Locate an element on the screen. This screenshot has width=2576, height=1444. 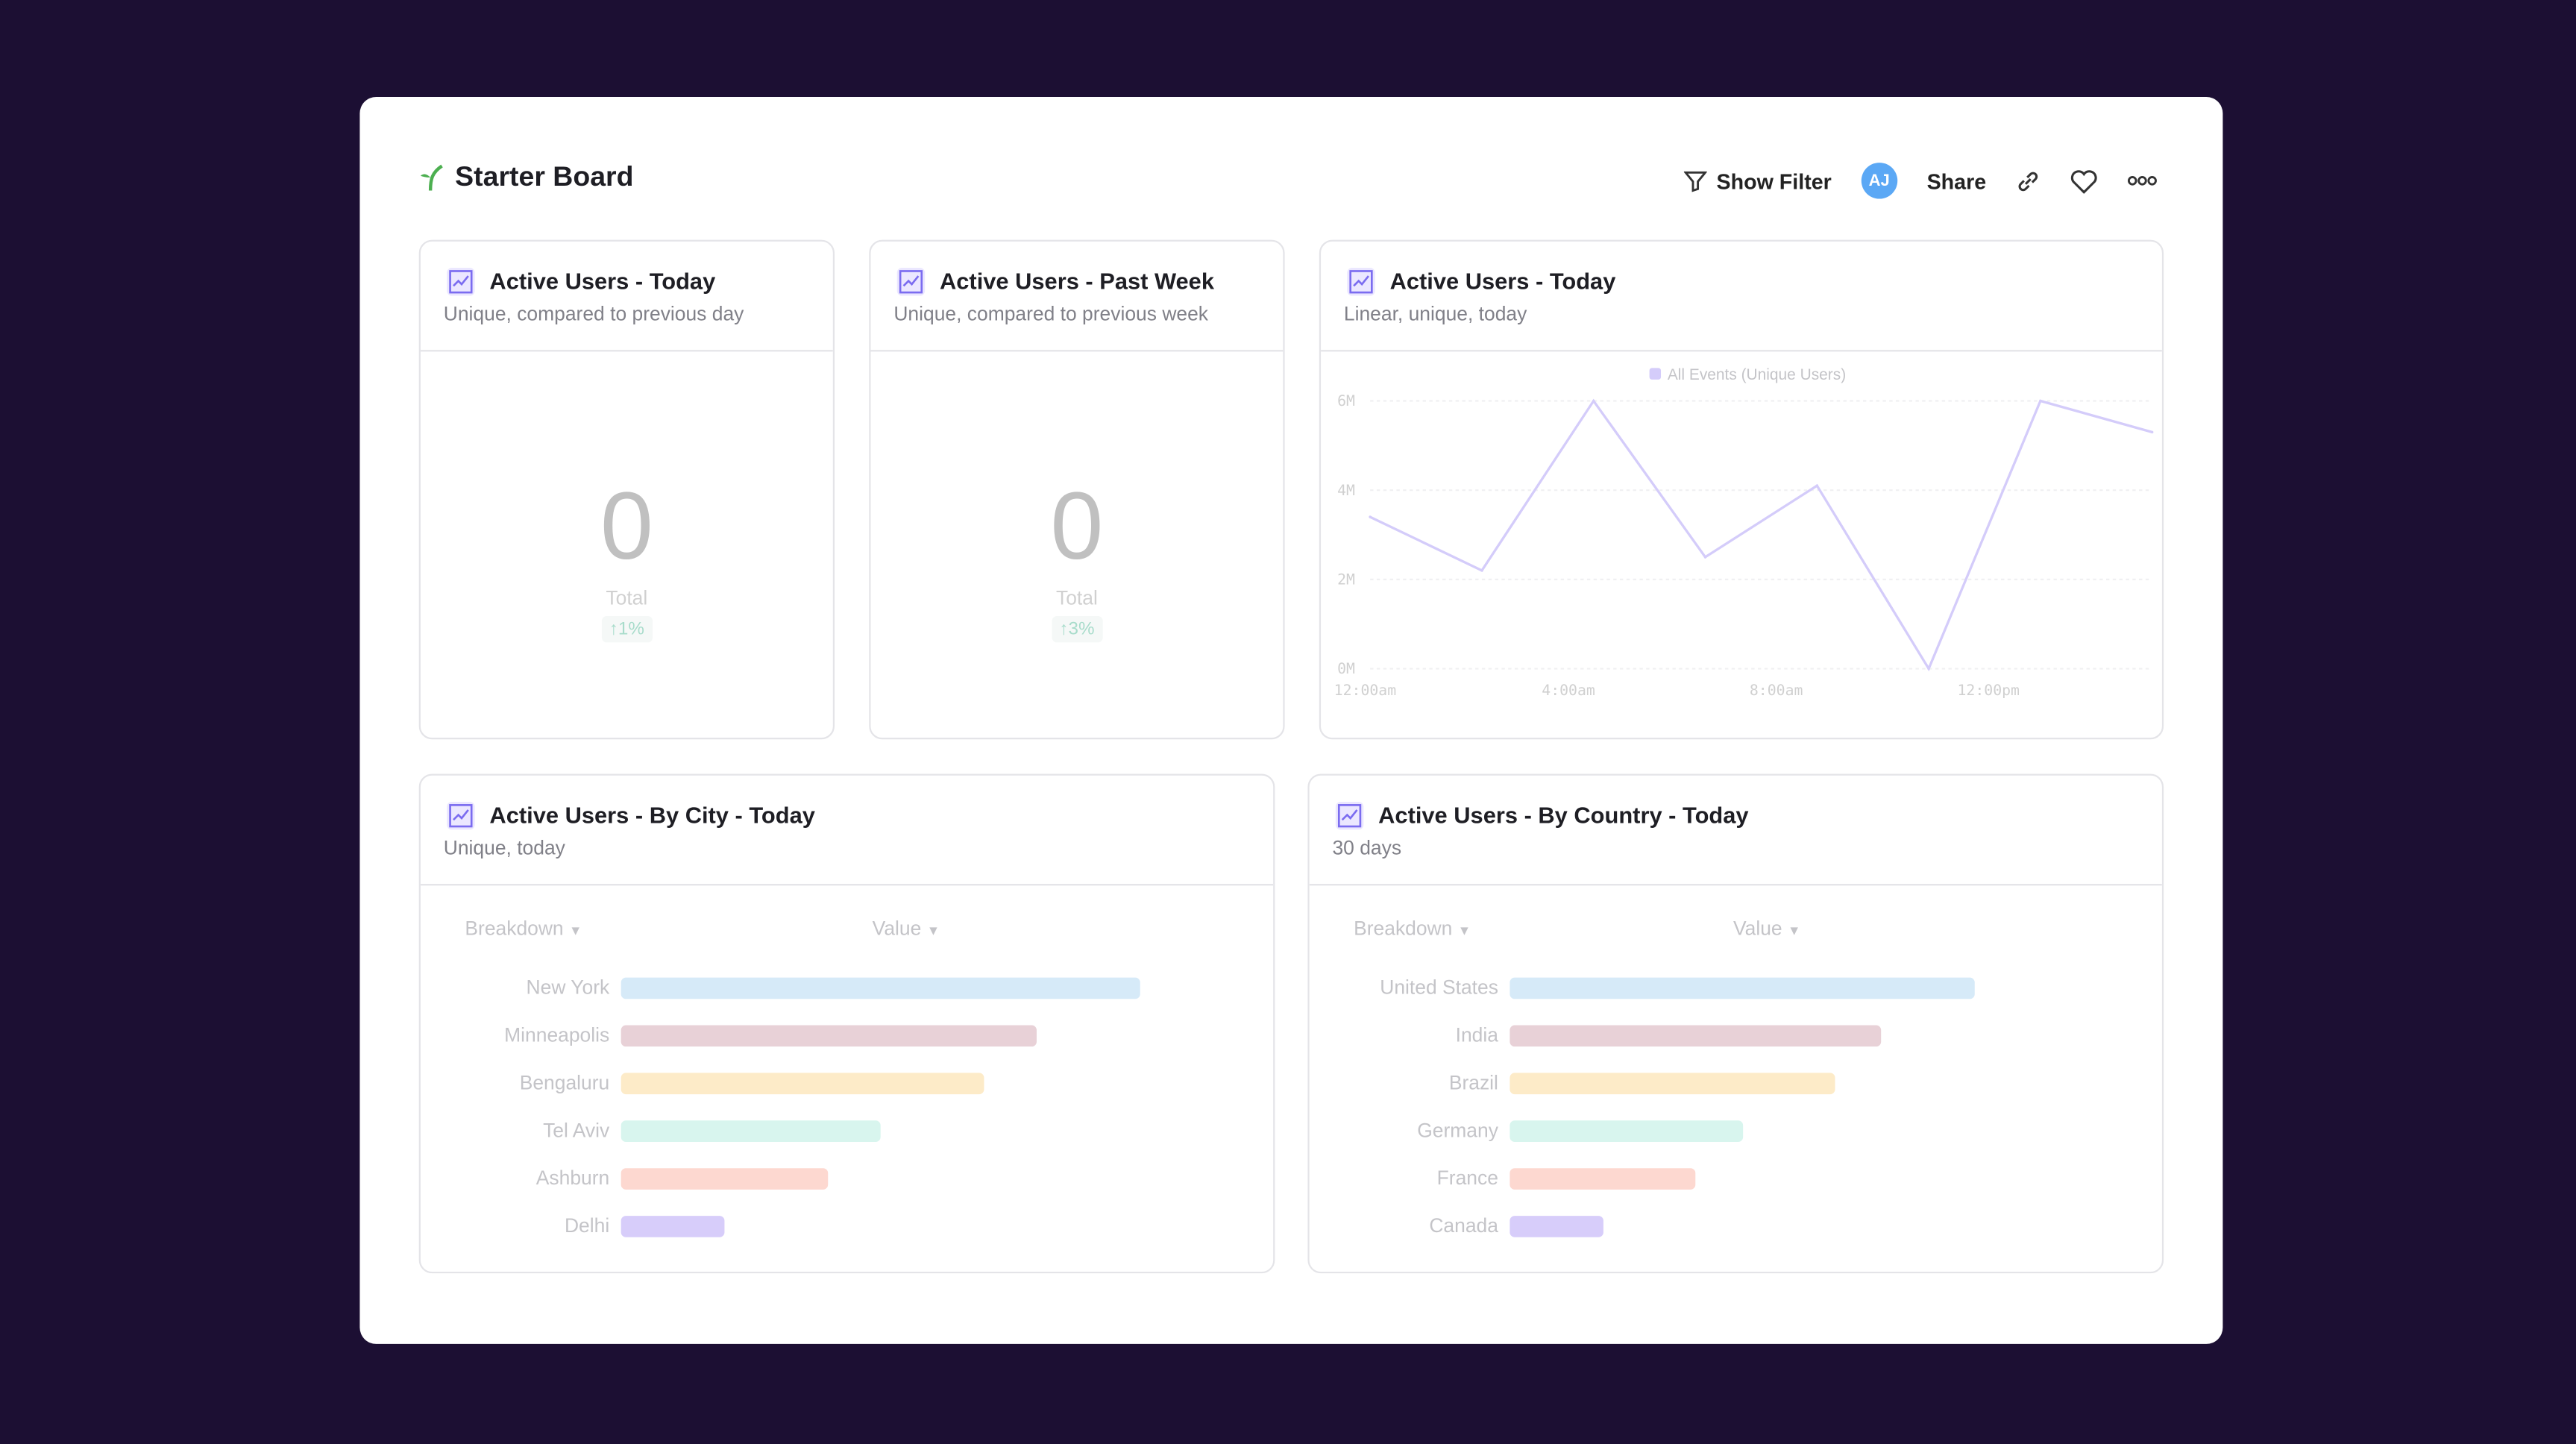
y-tick-label: 2M is located at coordinates (1346, 580).